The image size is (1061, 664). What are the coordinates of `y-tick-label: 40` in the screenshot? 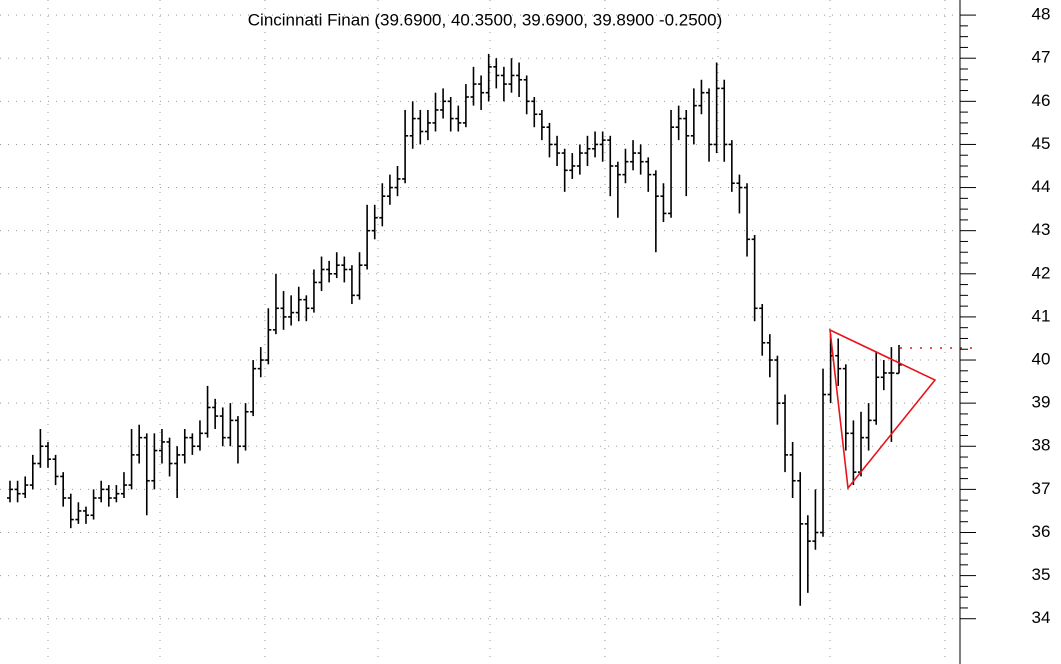 It's located at (1041, 359).